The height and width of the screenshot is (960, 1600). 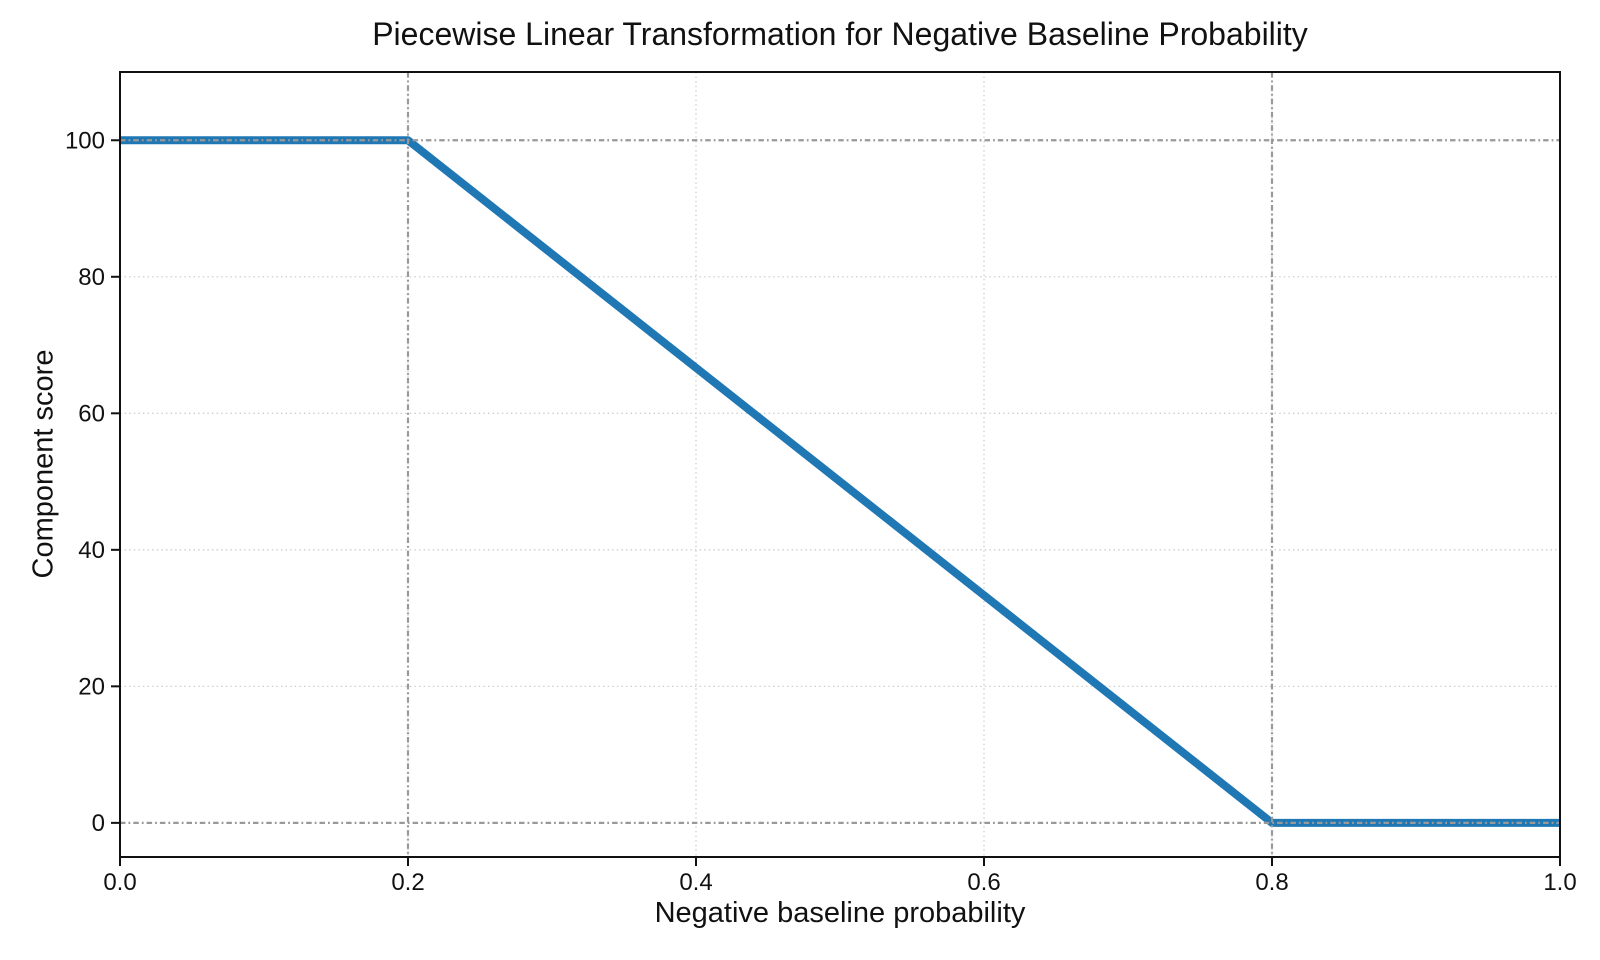 What do you see at coordinates (98, 823) in the screenshot?
I see `y-tick-label: 0` at bounding box center [98, 823].